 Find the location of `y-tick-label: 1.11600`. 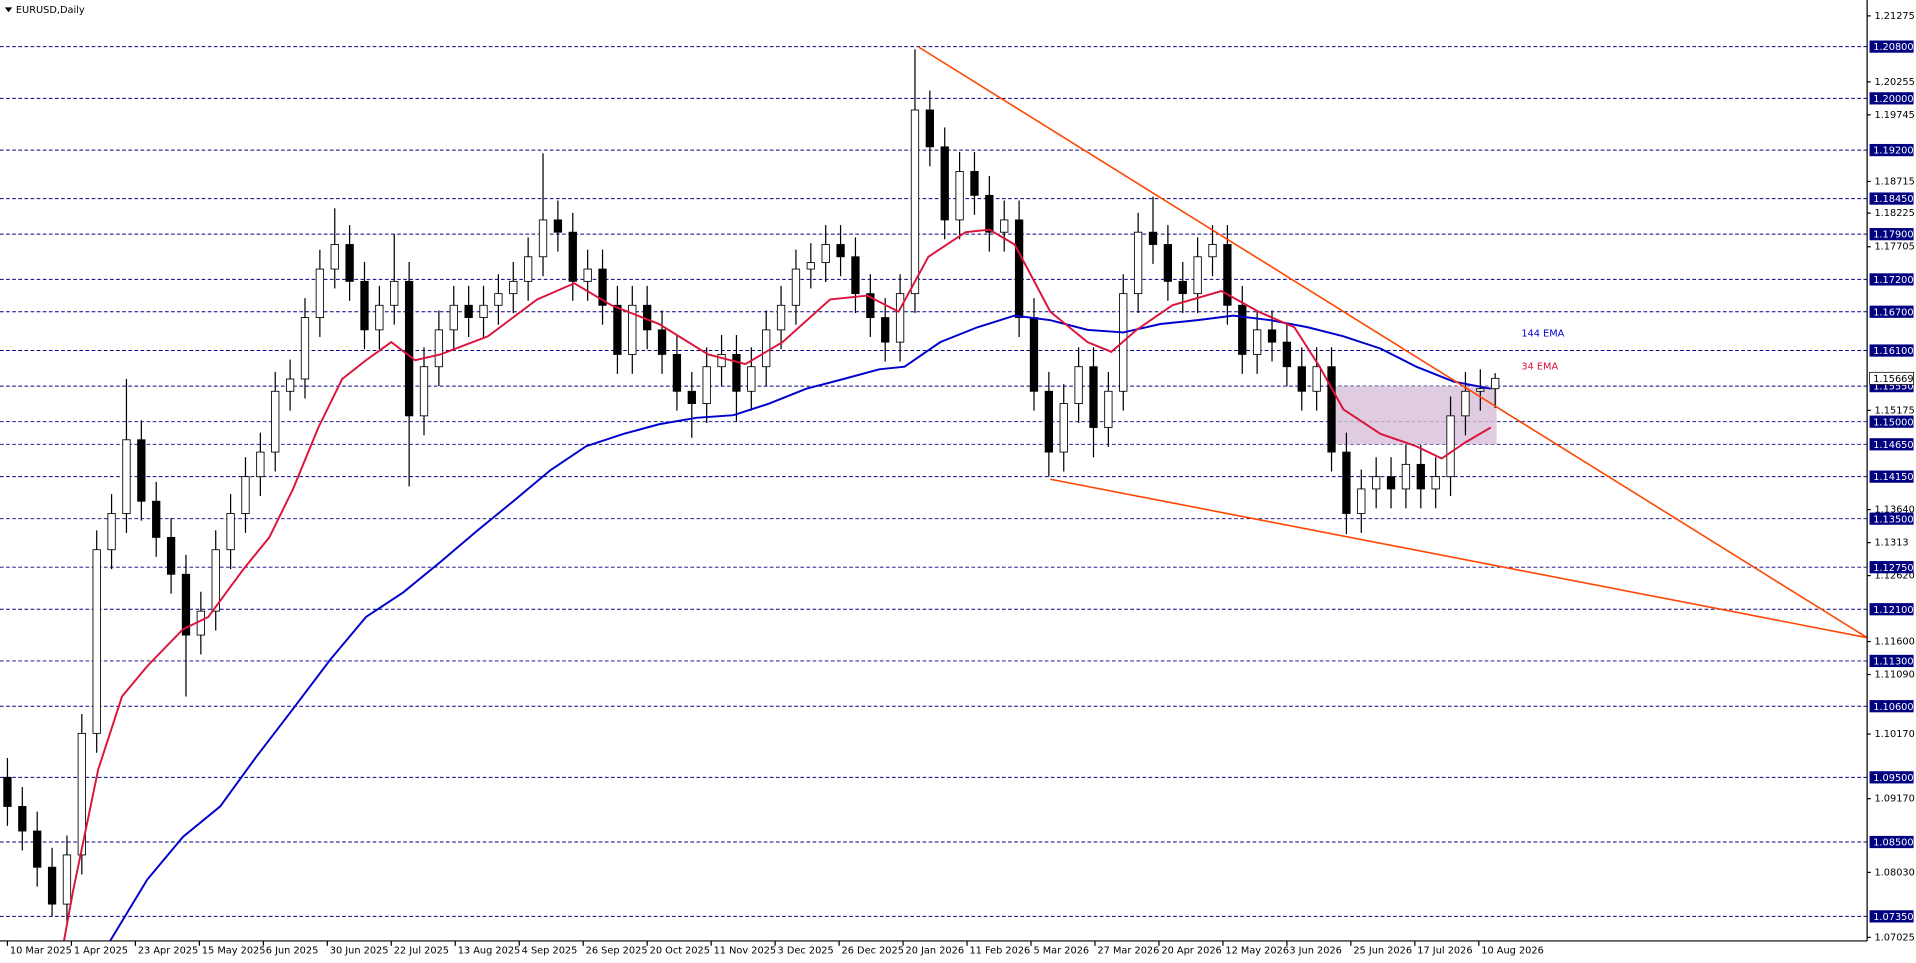

y-tick-label: 1.11600 is located at coordinates (1894, 642).